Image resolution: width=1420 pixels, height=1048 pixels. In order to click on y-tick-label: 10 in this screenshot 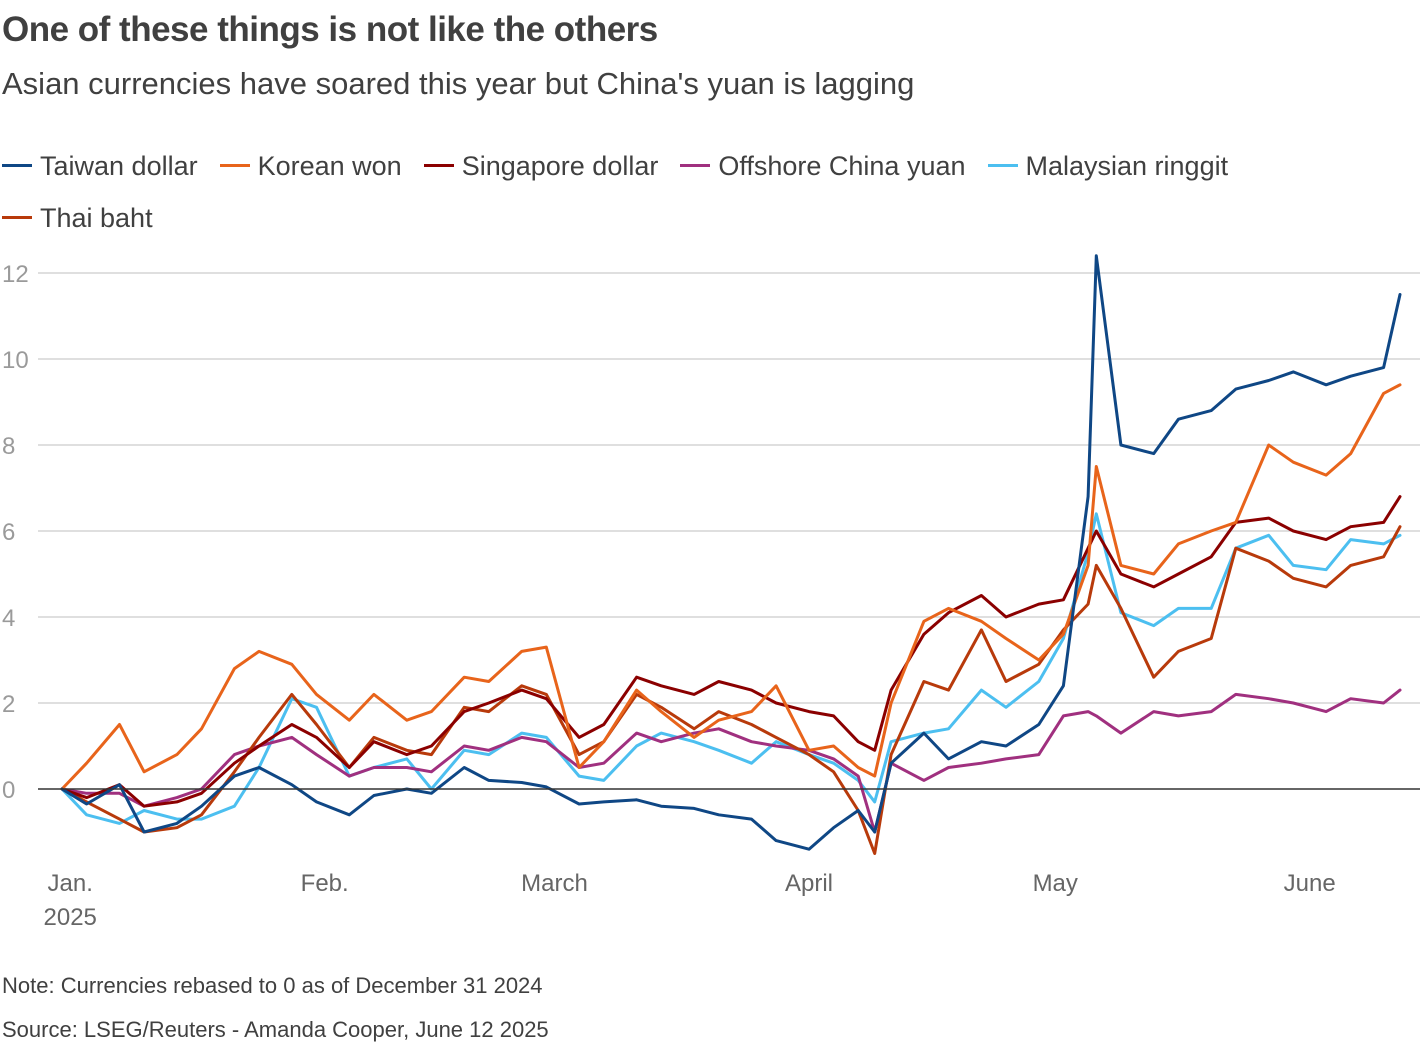, I will do `click(15, 360)`.